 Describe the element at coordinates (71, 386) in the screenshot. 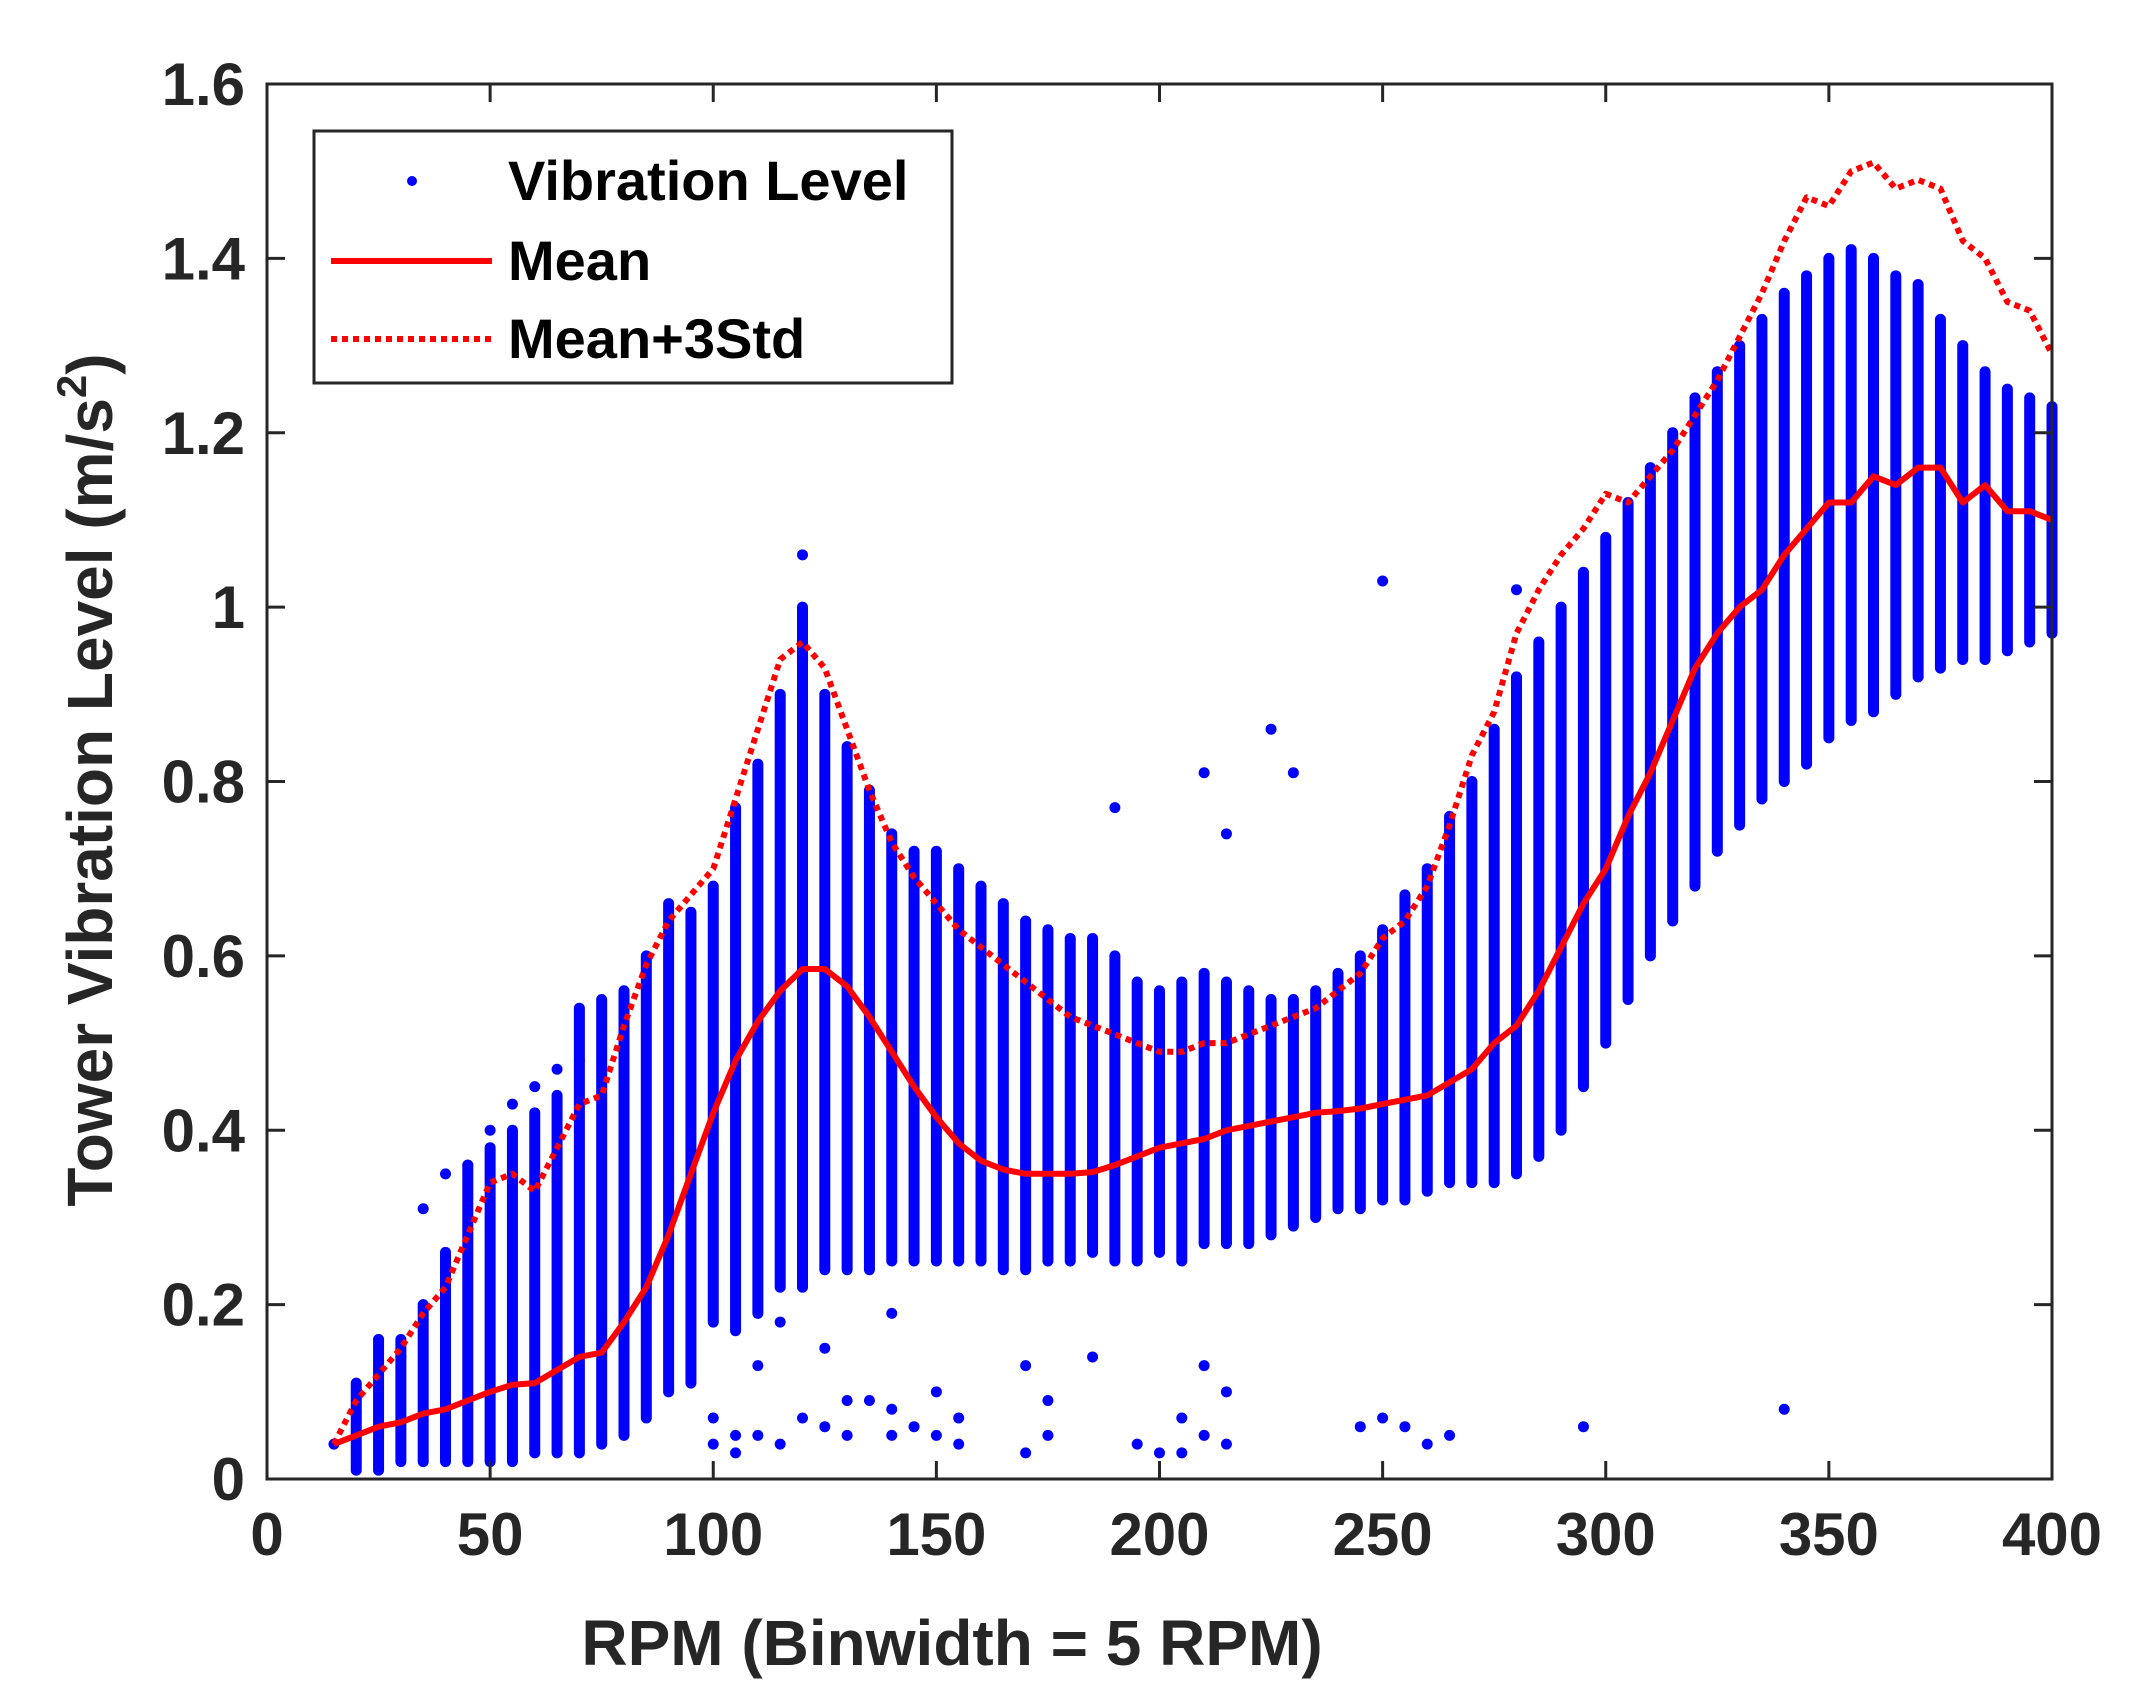

I see `y-axis-label-superscript: 2` at that location.